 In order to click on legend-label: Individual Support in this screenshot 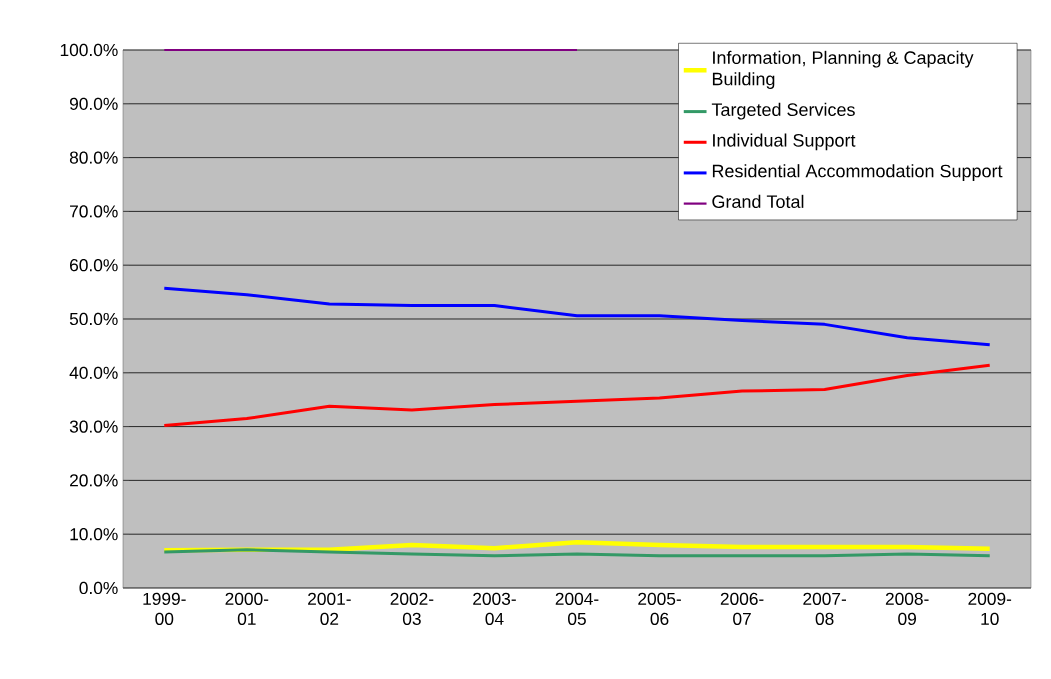, I will do `click(784, 142)`.